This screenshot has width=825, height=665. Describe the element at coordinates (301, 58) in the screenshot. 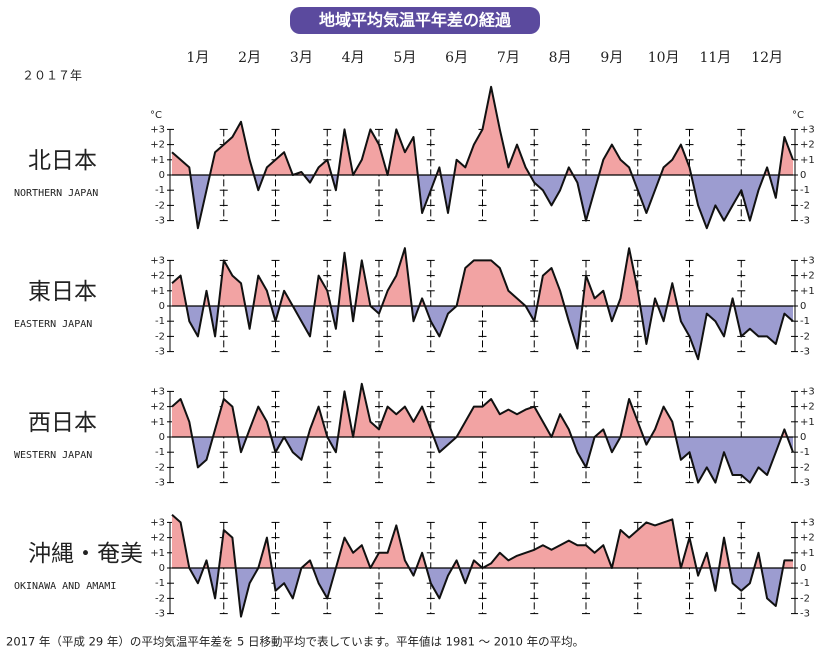

I see `month-label: 3月` at that location.